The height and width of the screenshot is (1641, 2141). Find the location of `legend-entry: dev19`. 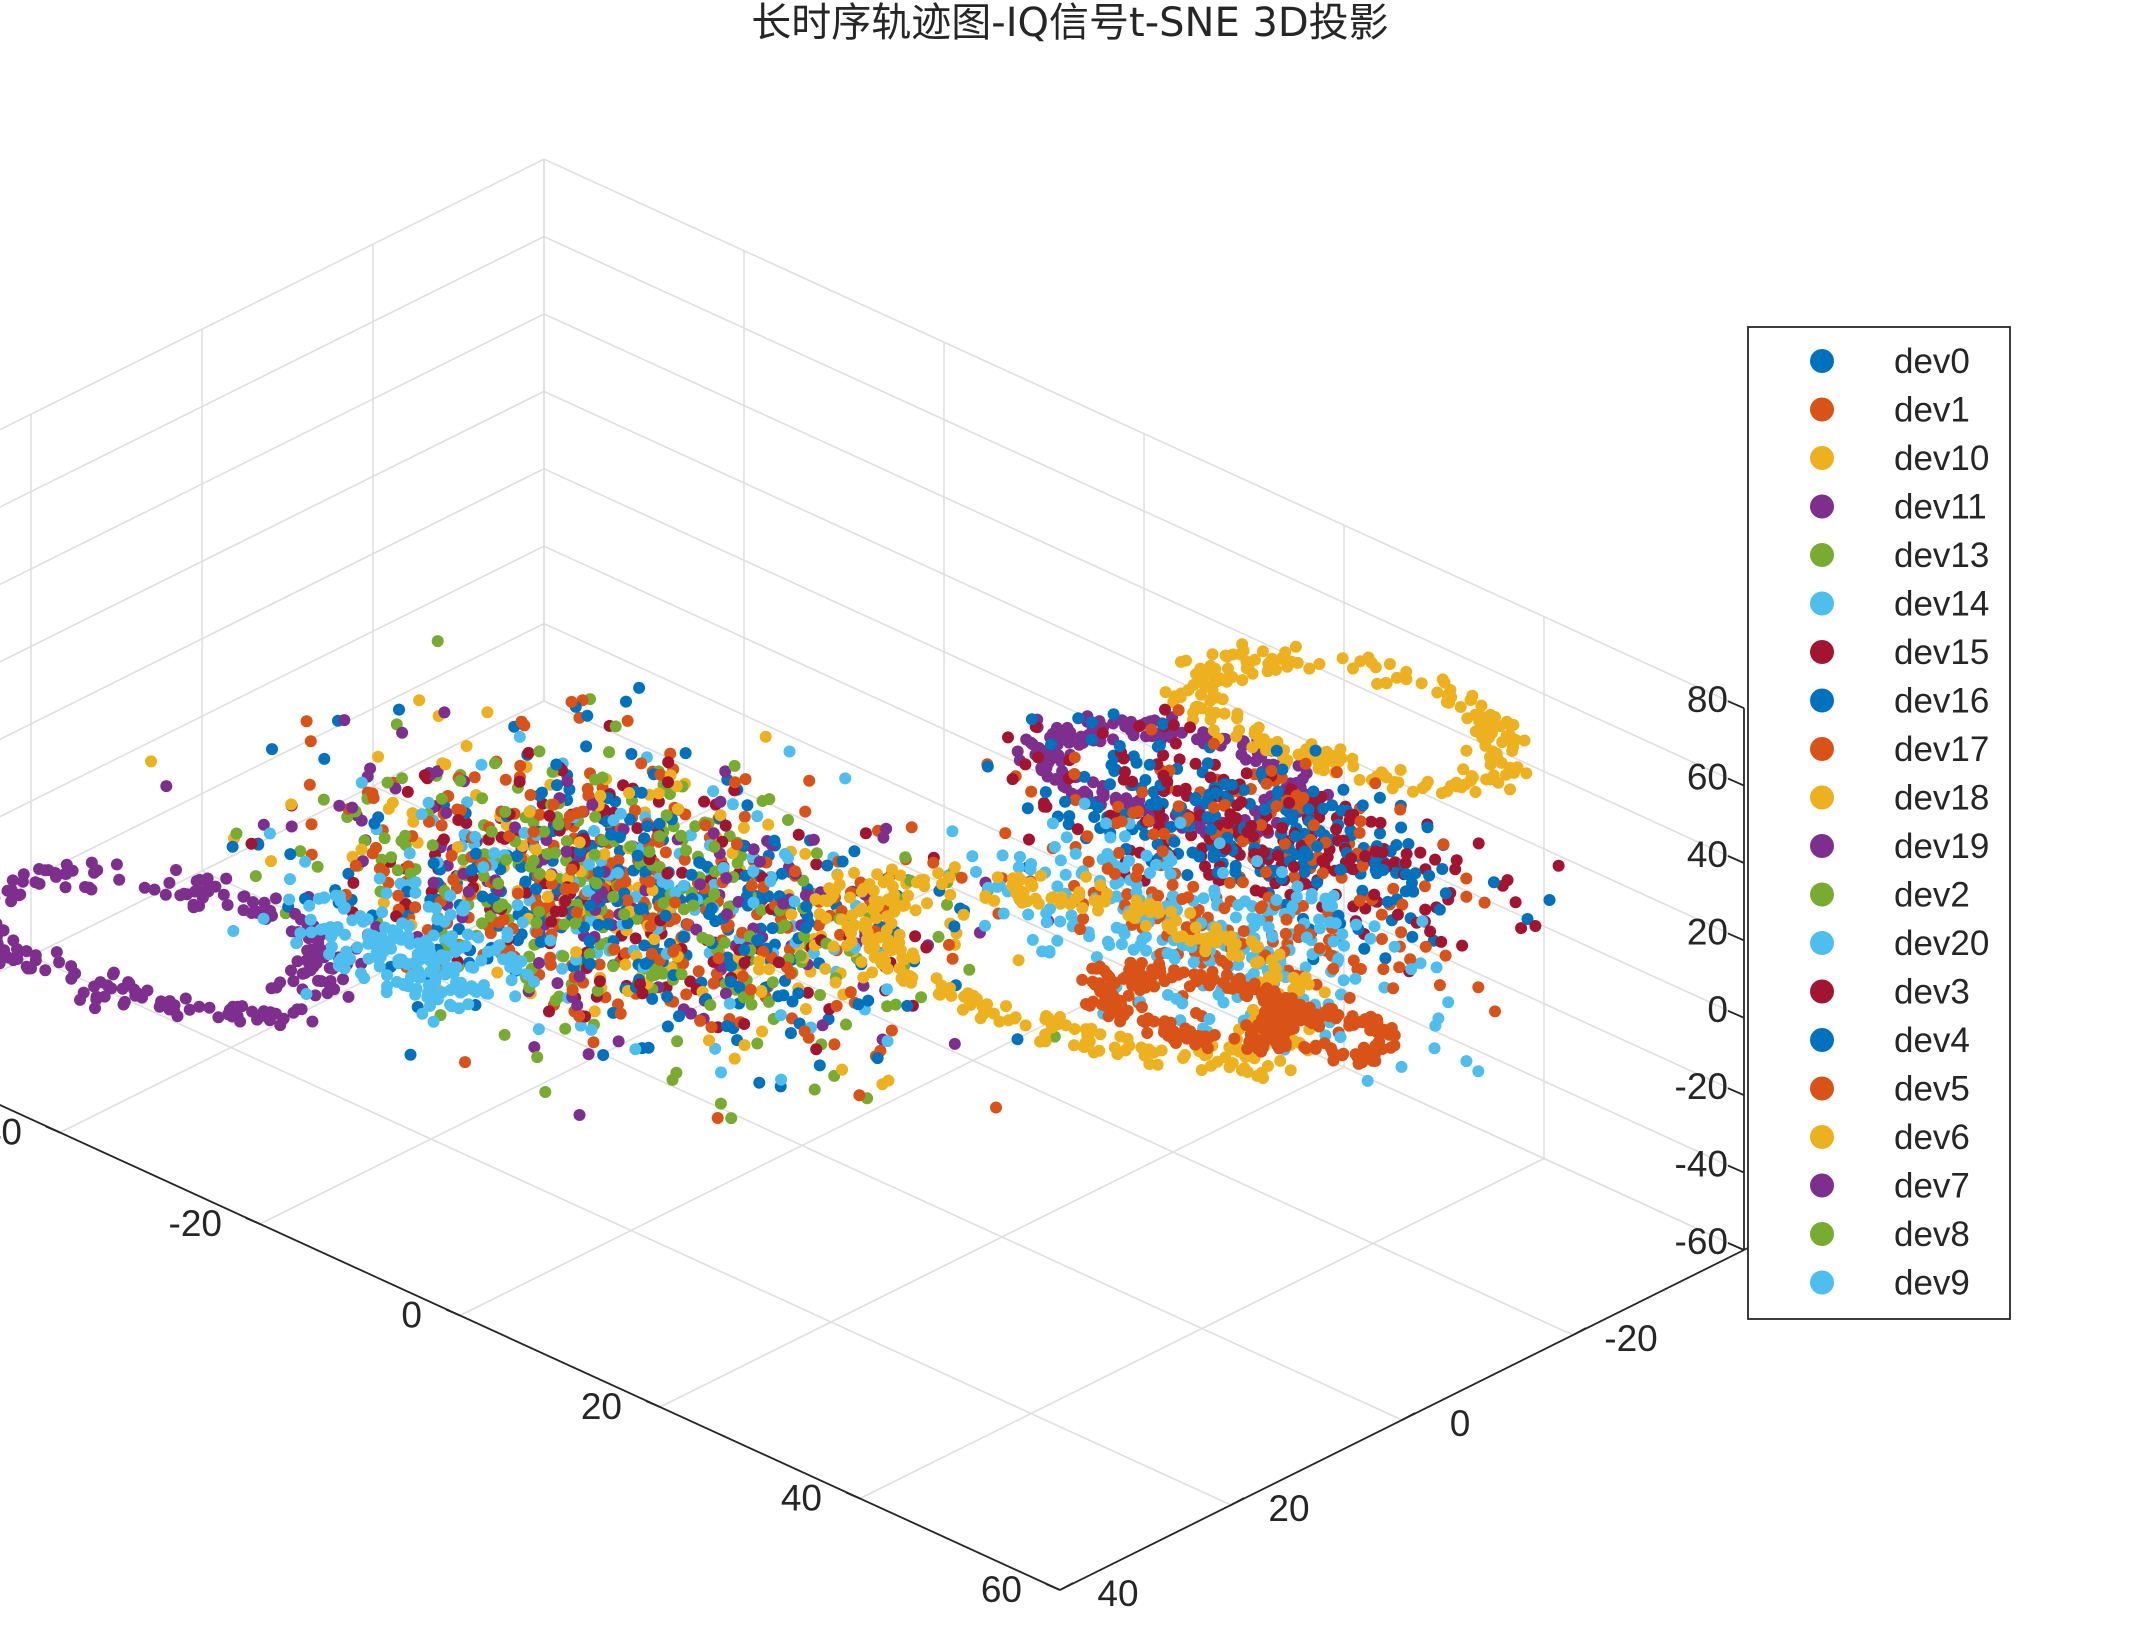

legend-entry: dev19 is located at coordinates (1941, 846).